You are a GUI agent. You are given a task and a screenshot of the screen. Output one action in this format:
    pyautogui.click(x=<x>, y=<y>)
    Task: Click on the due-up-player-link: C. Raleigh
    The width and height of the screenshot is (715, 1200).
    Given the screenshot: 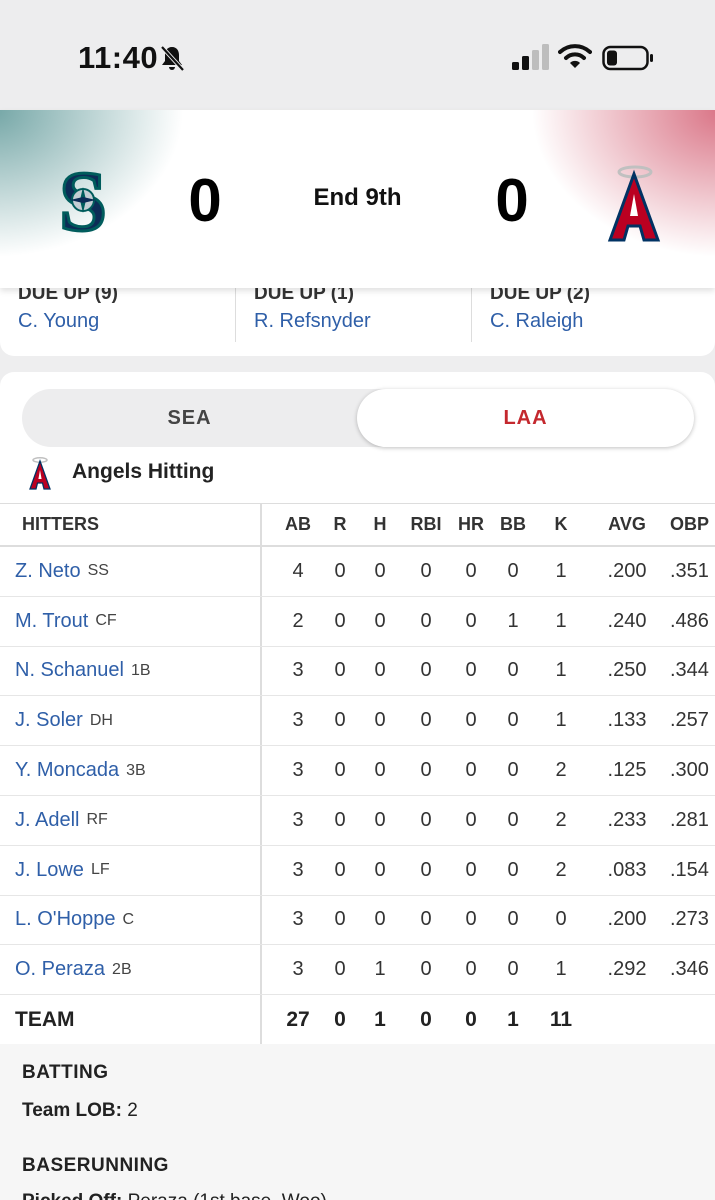 What is the action you would take?
    pyautogui.click(x=537, y=321)
    